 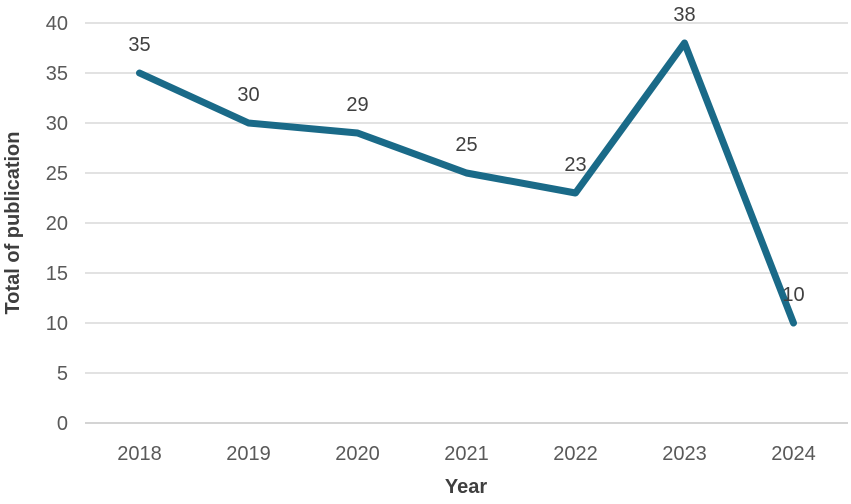 I want to click on y-tick-label: 0, so click(x=62, y=424).